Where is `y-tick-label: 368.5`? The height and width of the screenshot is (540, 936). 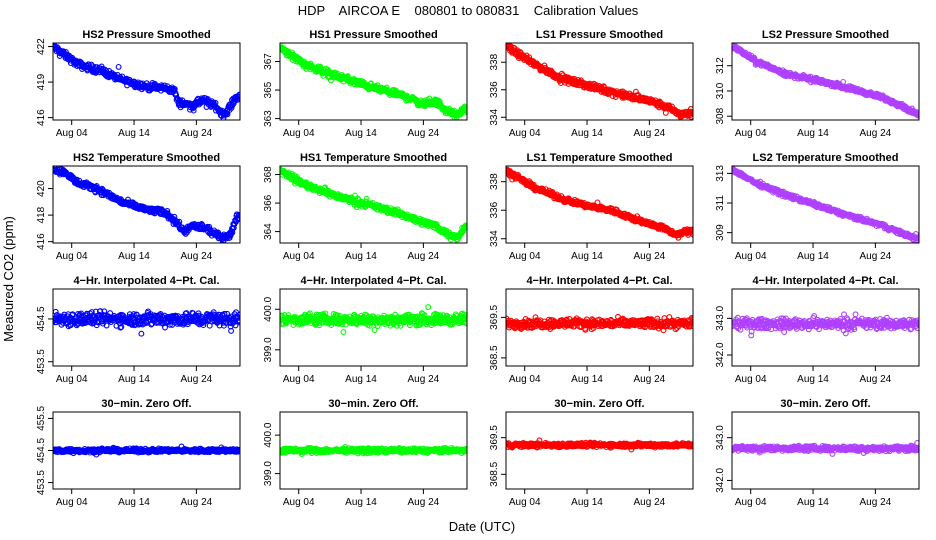
y-tick-label: 368.5 is located at coordinates (494, 357).